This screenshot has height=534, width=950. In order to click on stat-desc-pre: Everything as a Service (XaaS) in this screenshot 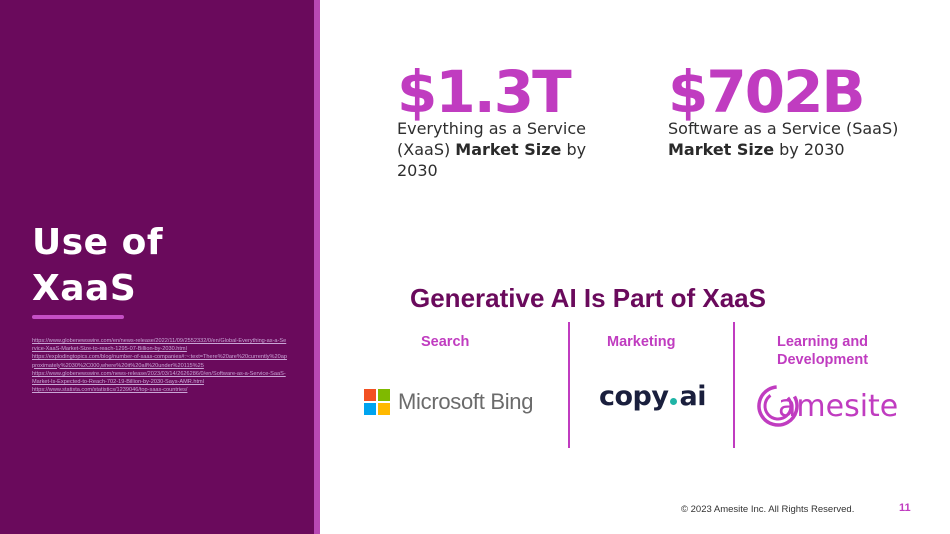, I will do `click(491, 139)`.